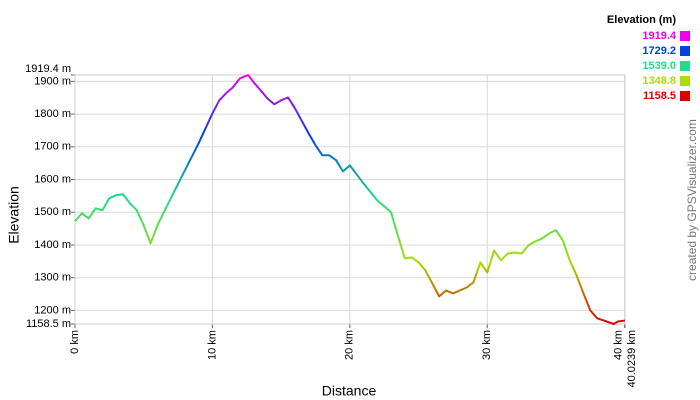 Image resolution: width=700 pixels, height=400 pixels. What do you see at coordinates (212, 345) in the screenshot?
I see `x-tick-label: 10 km` at bounding box center [212, 345].